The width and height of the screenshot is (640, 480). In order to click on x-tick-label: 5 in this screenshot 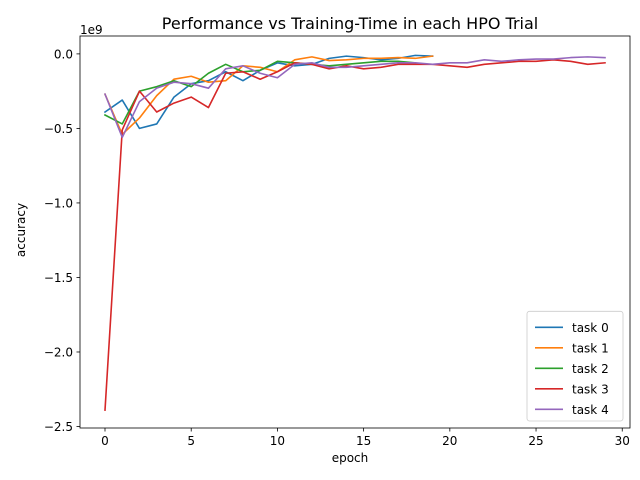, I will do `click(191, 441)`.